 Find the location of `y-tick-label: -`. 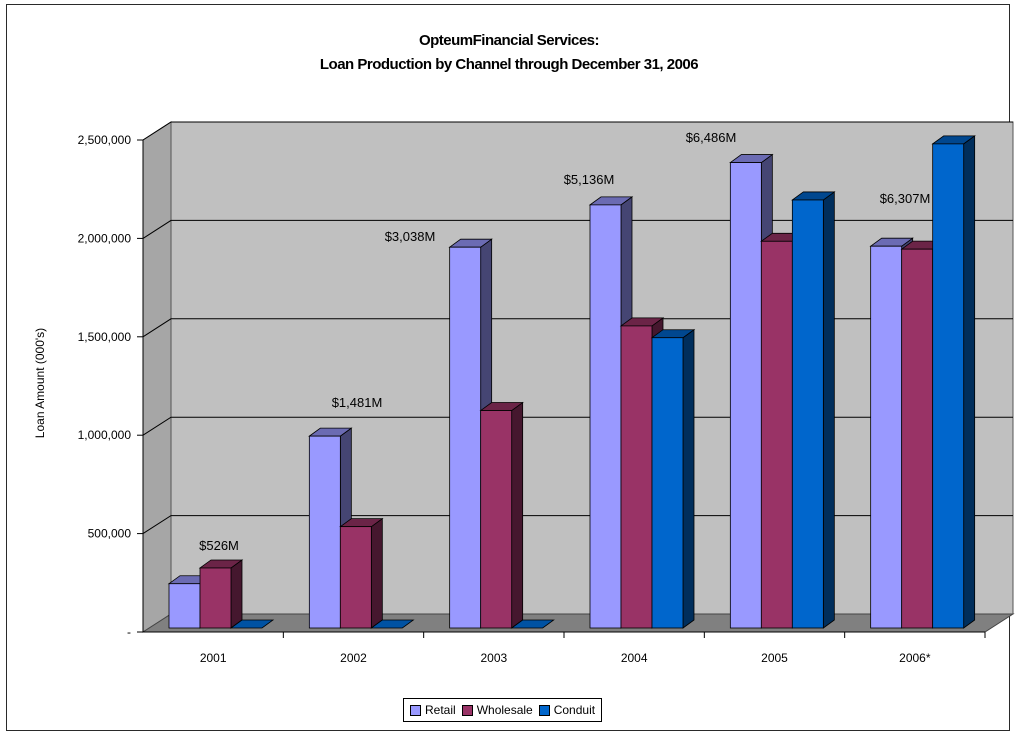

y-tick-label: - is located at coordinates (129, 632).